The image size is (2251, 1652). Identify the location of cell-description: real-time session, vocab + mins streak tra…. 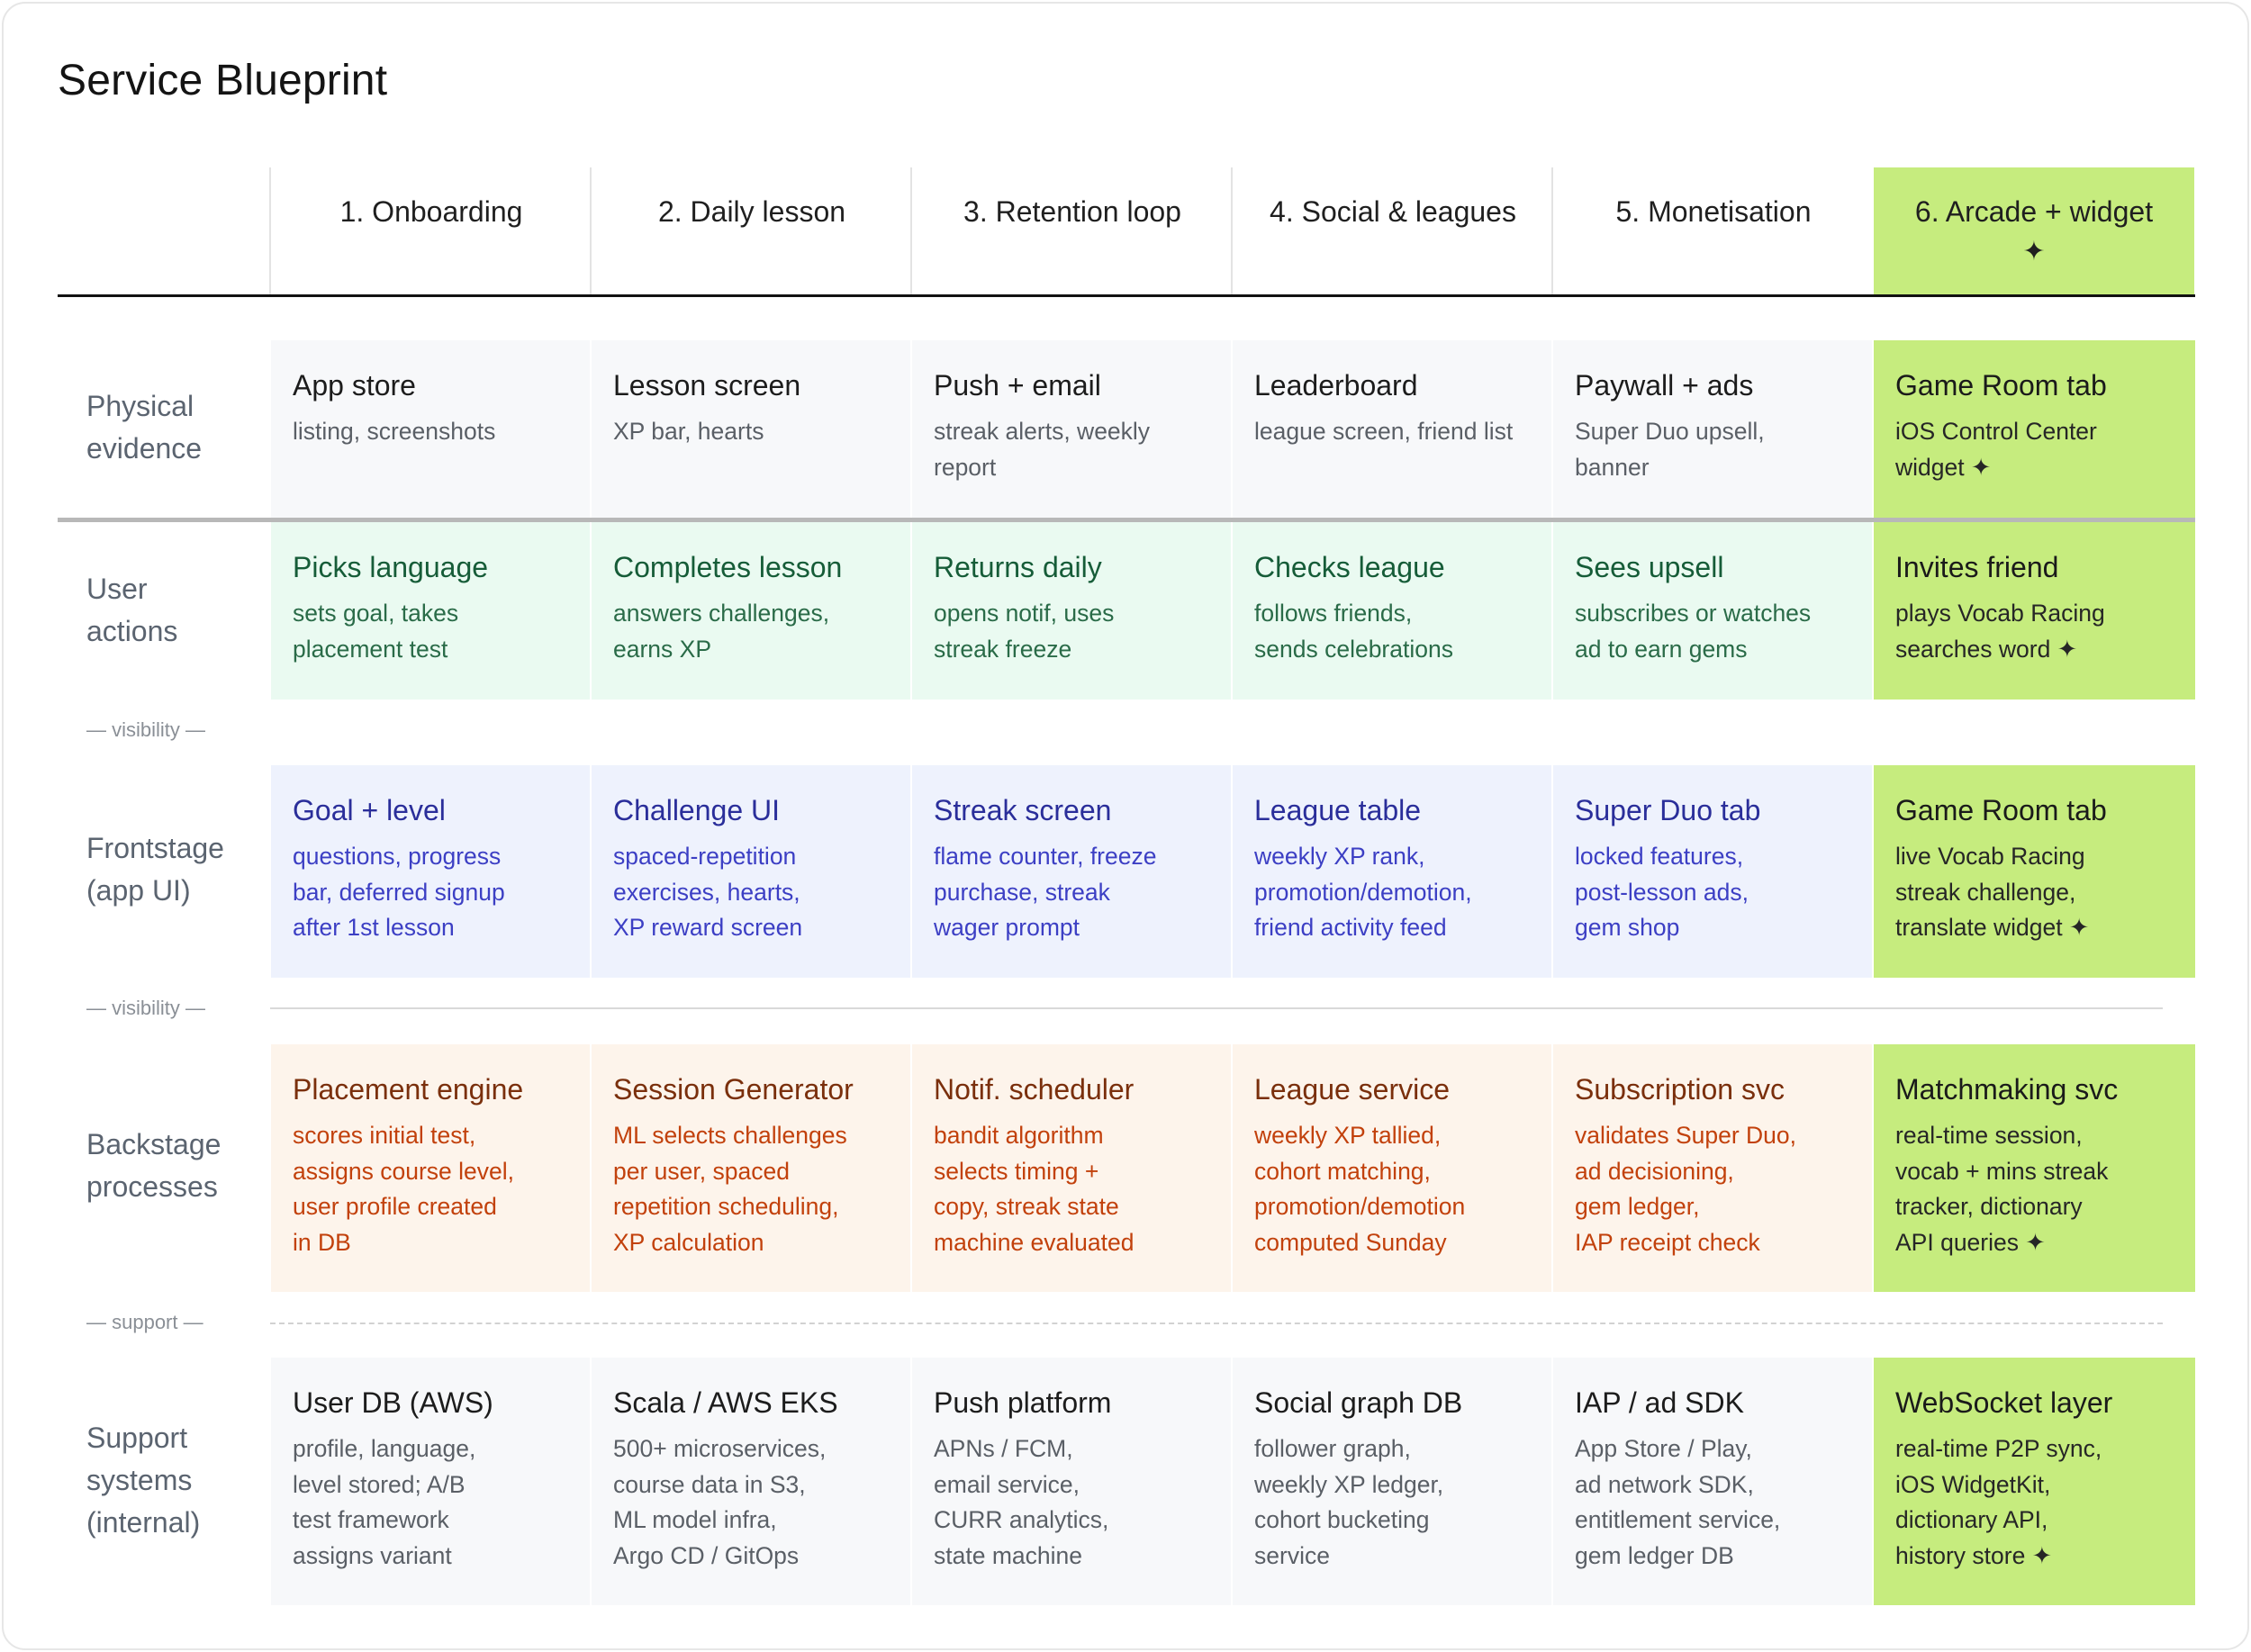
(2002, 1189).